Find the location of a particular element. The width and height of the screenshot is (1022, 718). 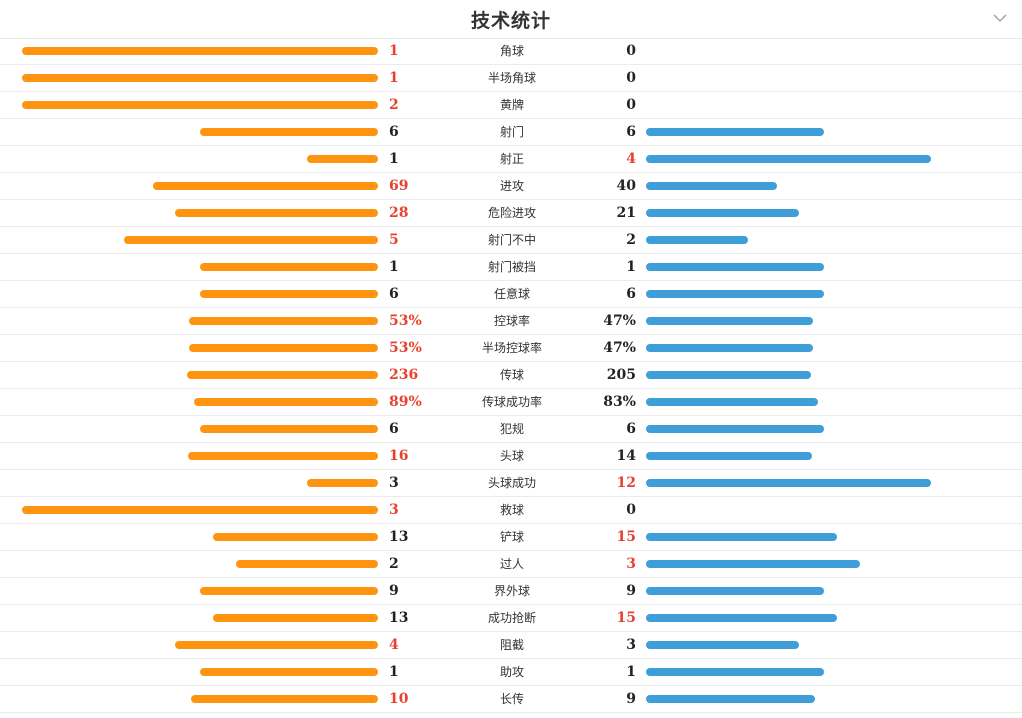

stat-row: 16 头球 14 is located at coordinates (511, 456).